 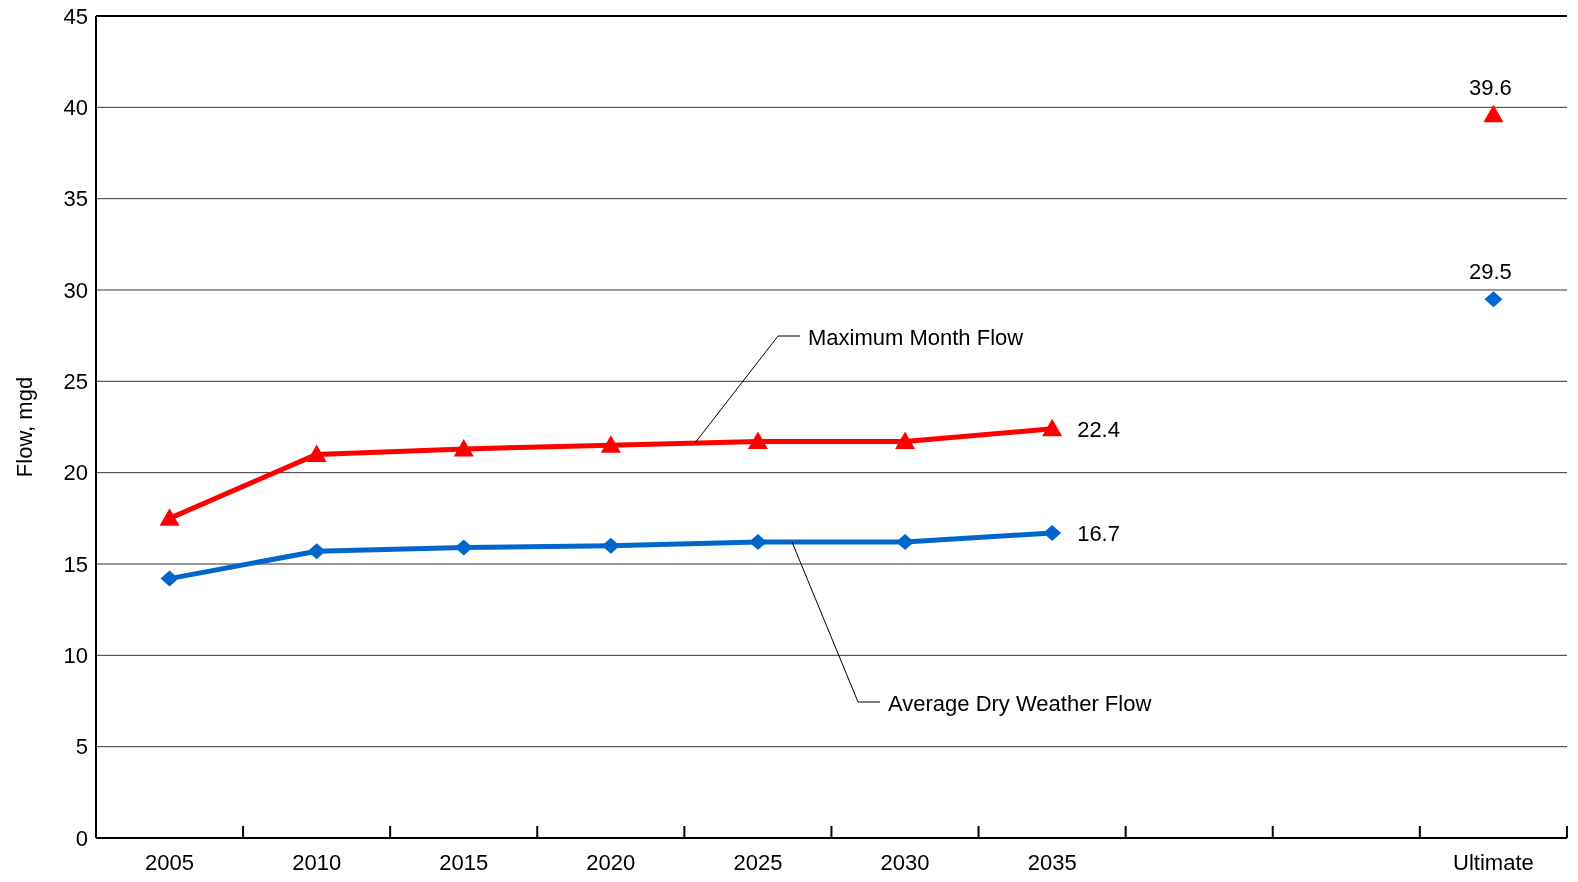 What do you see at coordinates (81, 747) in the screenshot?
I see `y-tick-label: 5` at bounding box center [81, 747].